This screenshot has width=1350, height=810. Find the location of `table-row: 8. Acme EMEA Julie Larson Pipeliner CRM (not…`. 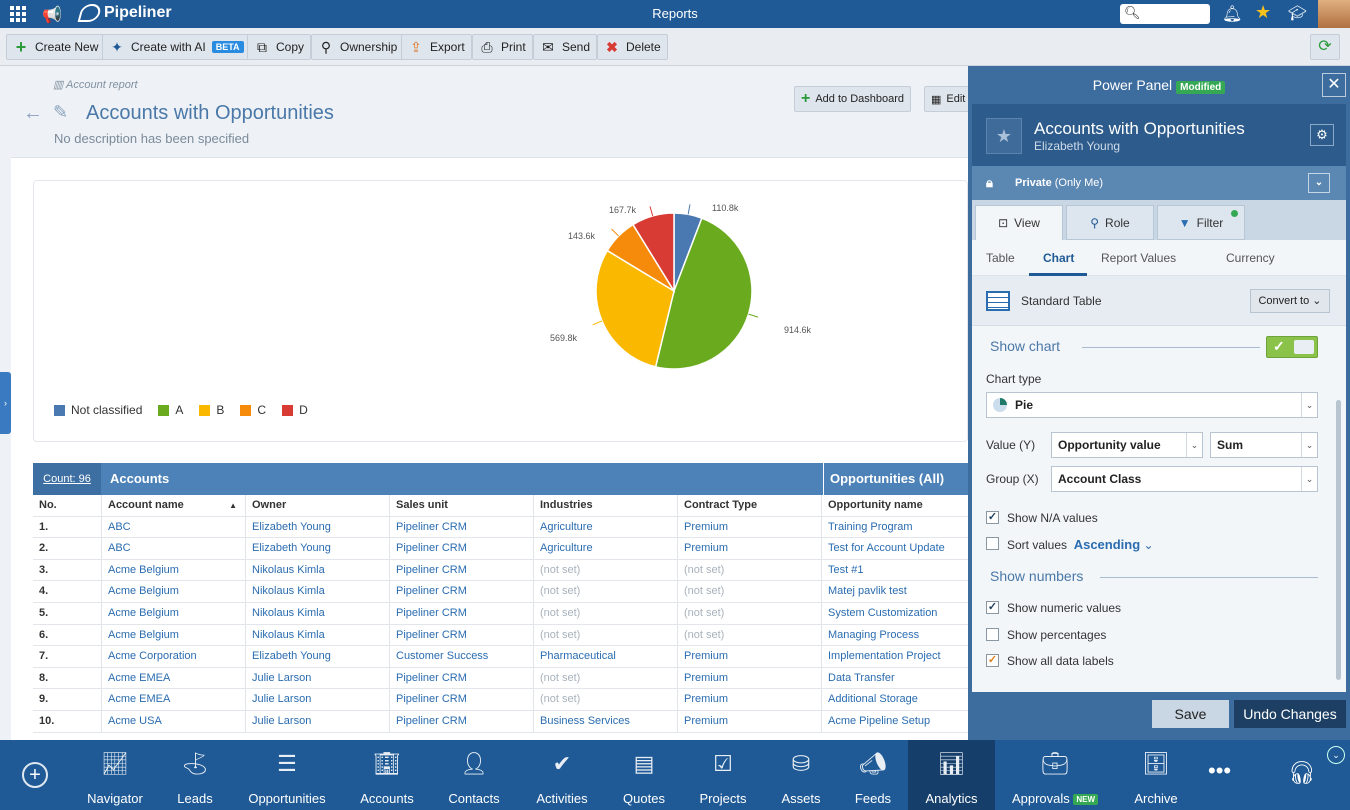

table-row: 8. Acme EMEA Julie Larson Pipeliner CRM (not… is located at coordinates (500, 678).